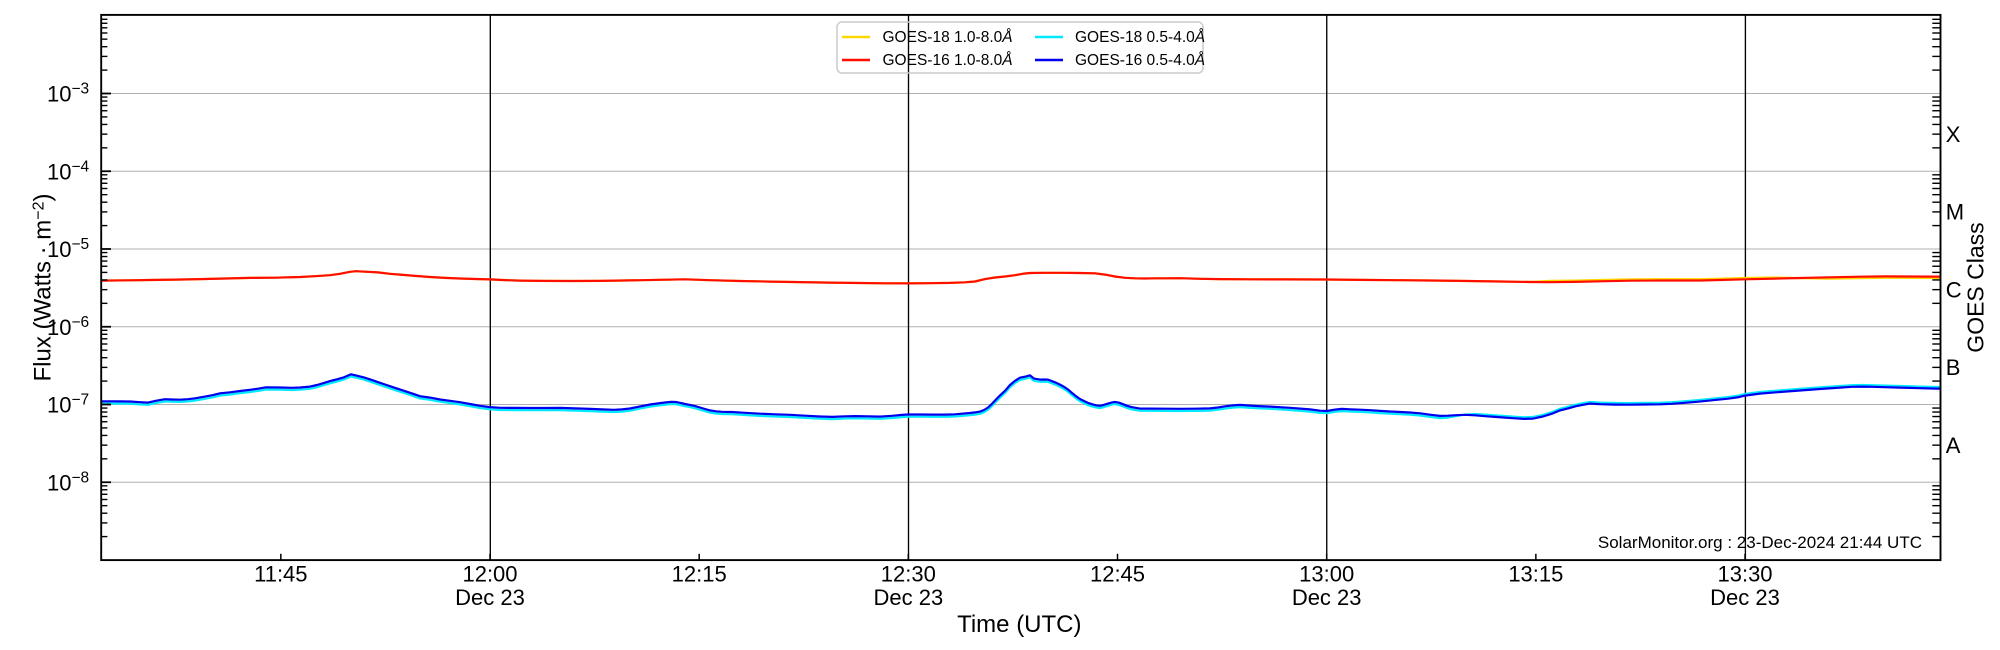 This screenshot has height=650, width=2000. I want to click on svg-text: X, so click(1953, 134).